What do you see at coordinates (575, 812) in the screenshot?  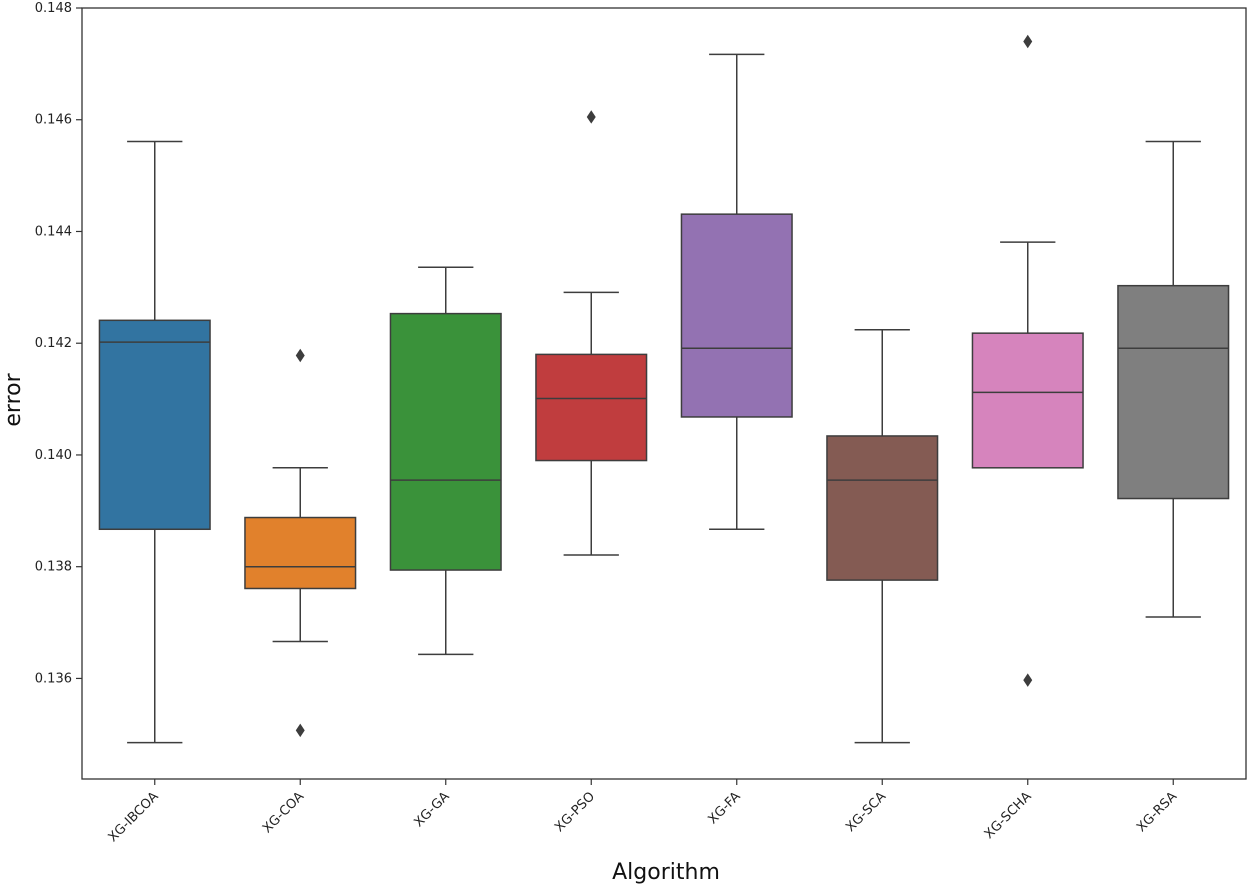 I see `x-tick-label: XG-PSO` at bounding box center [575, 812].